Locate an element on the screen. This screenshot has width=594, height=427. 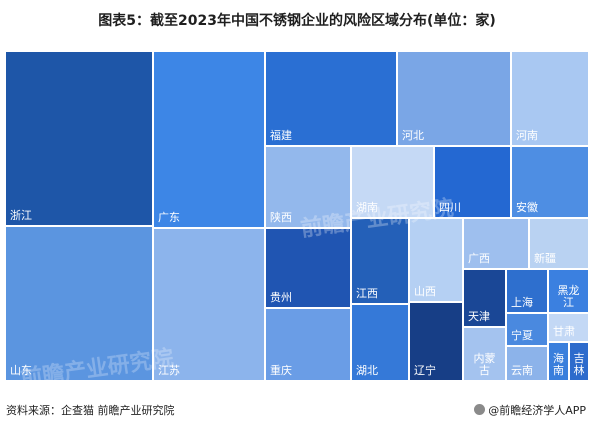
tile-label: 江苏 is located at coordinates (169, 370).